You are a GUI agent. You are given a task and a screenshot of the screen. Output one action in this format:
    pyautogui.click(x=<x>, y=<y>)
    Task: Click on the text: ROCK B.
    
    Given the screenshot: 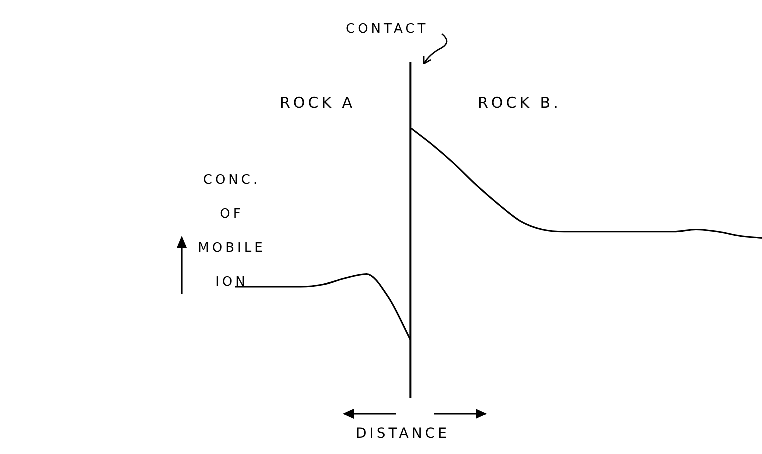 What is the action you would take?
    pyautogui.click(x=520, y=103)
    